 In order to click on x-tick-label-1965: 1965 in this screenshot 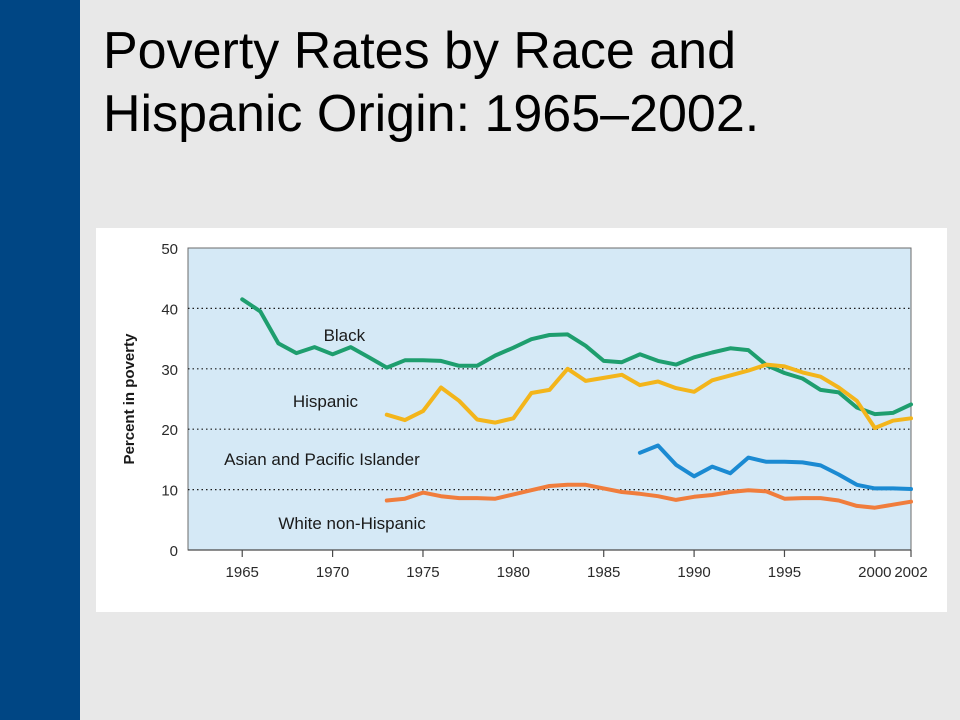, I will do `click(242, 572)`.